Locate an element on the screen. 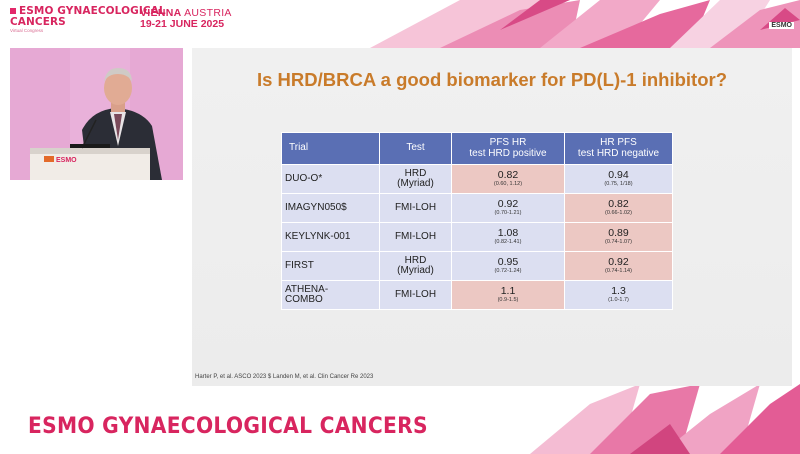  pfs-hrd-negative-cell: 0.94 (0.75, 1/18) is located at coordinates (618, 179).